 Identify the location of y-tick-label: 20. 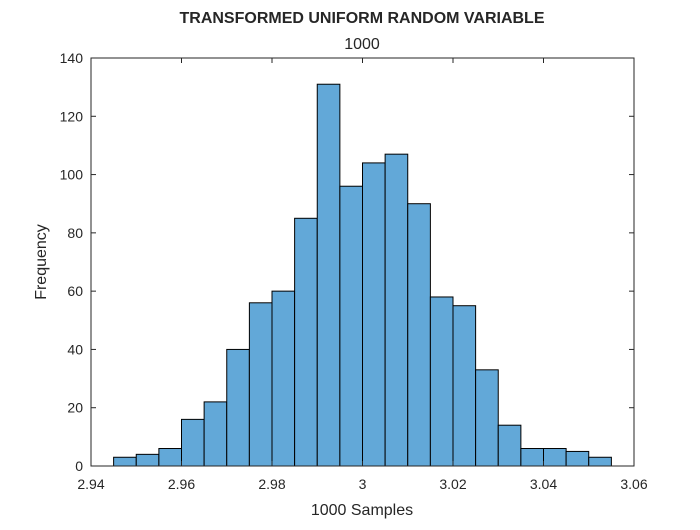
(75, 408).